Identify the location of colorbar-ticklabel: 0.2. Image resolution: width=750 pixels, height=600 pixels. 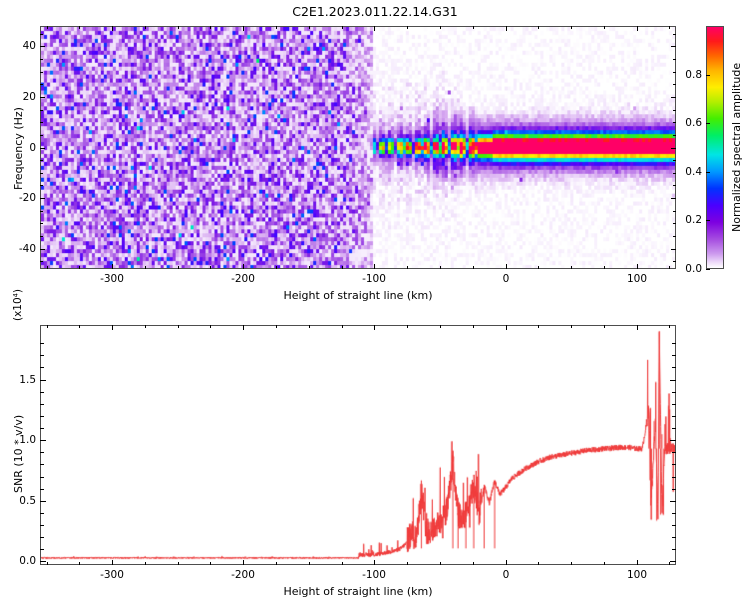
(693, 220).